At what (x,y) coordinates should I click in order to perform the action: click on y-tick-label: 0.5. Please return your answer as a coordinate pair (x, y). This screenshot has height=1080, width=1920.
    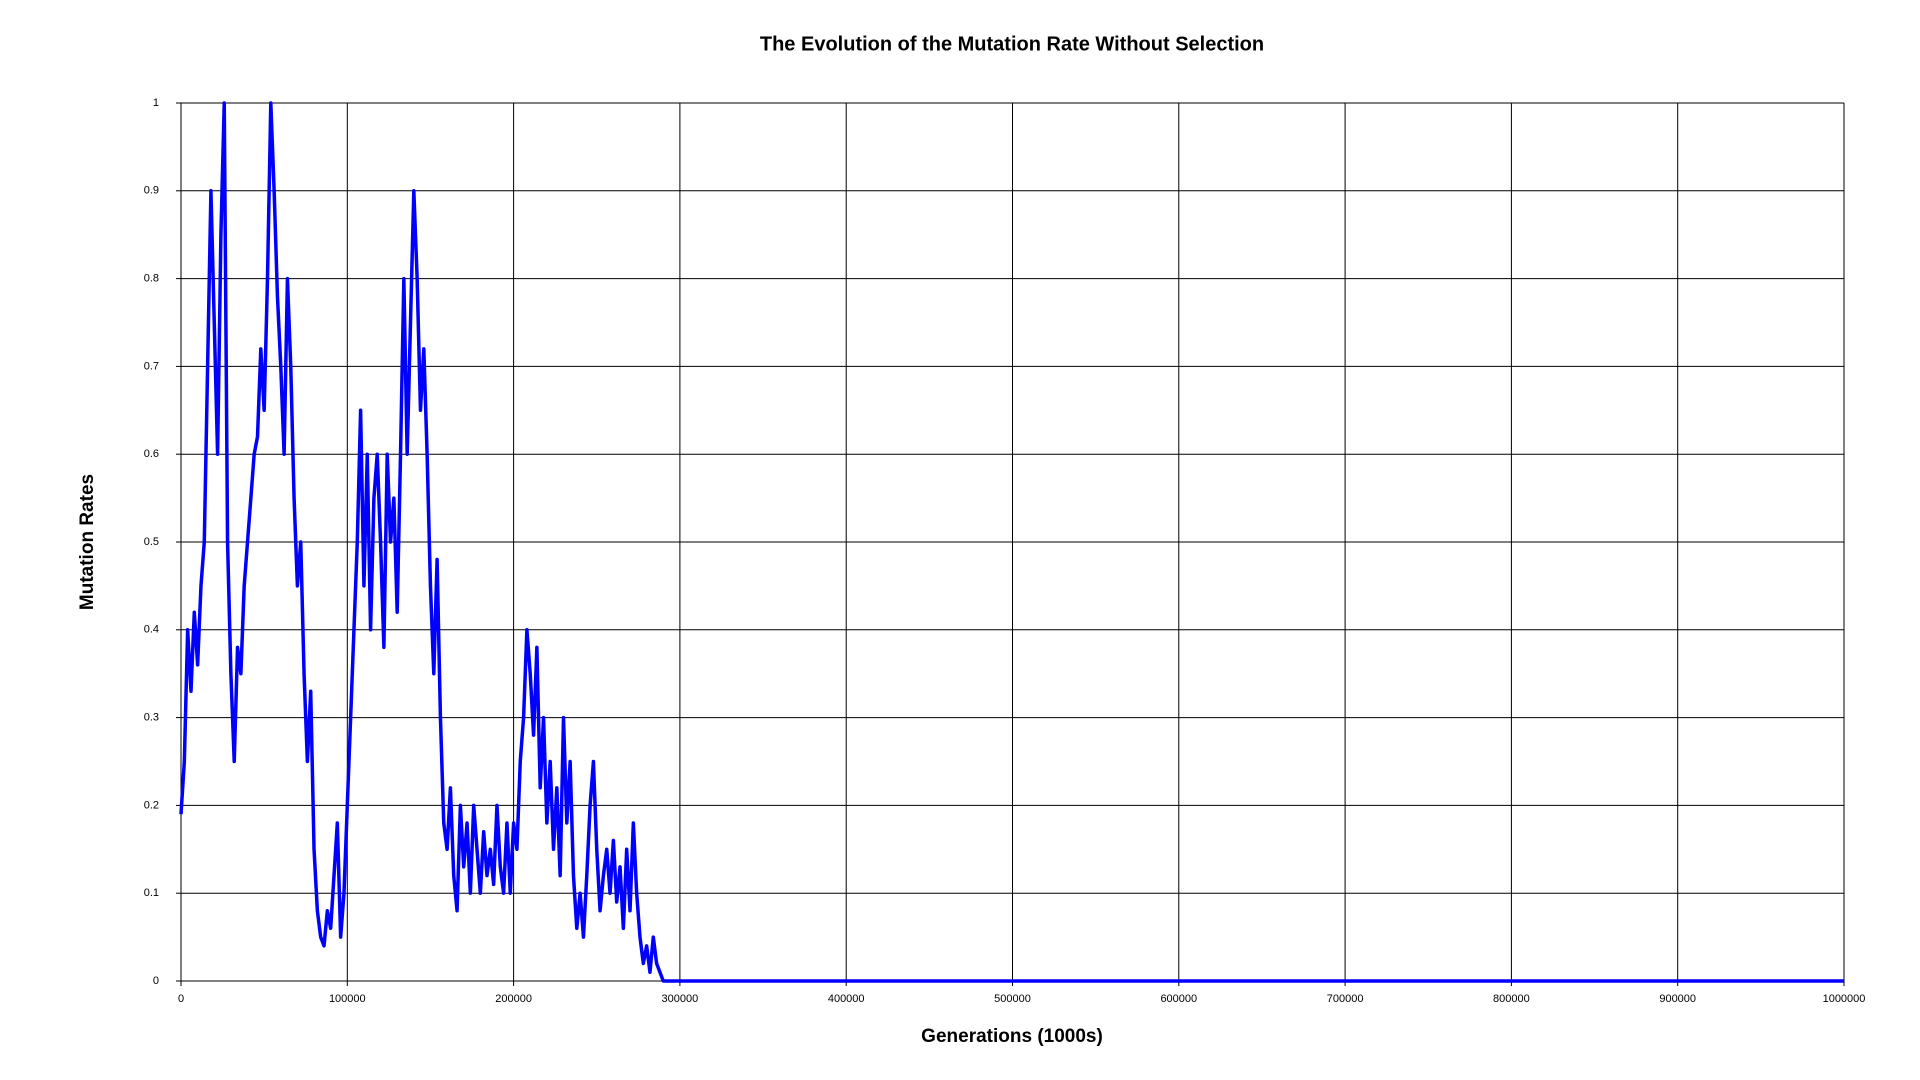
    Looking at the image, I should click on (151, 542).